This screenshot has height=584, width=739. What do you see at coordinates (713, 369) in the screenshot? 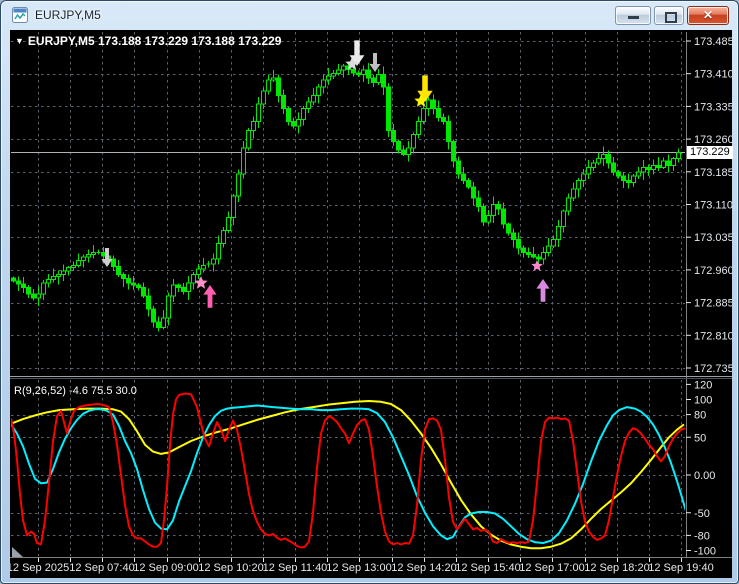
I see `price-tick-label: 172.735` at bounding box center [713, 369].